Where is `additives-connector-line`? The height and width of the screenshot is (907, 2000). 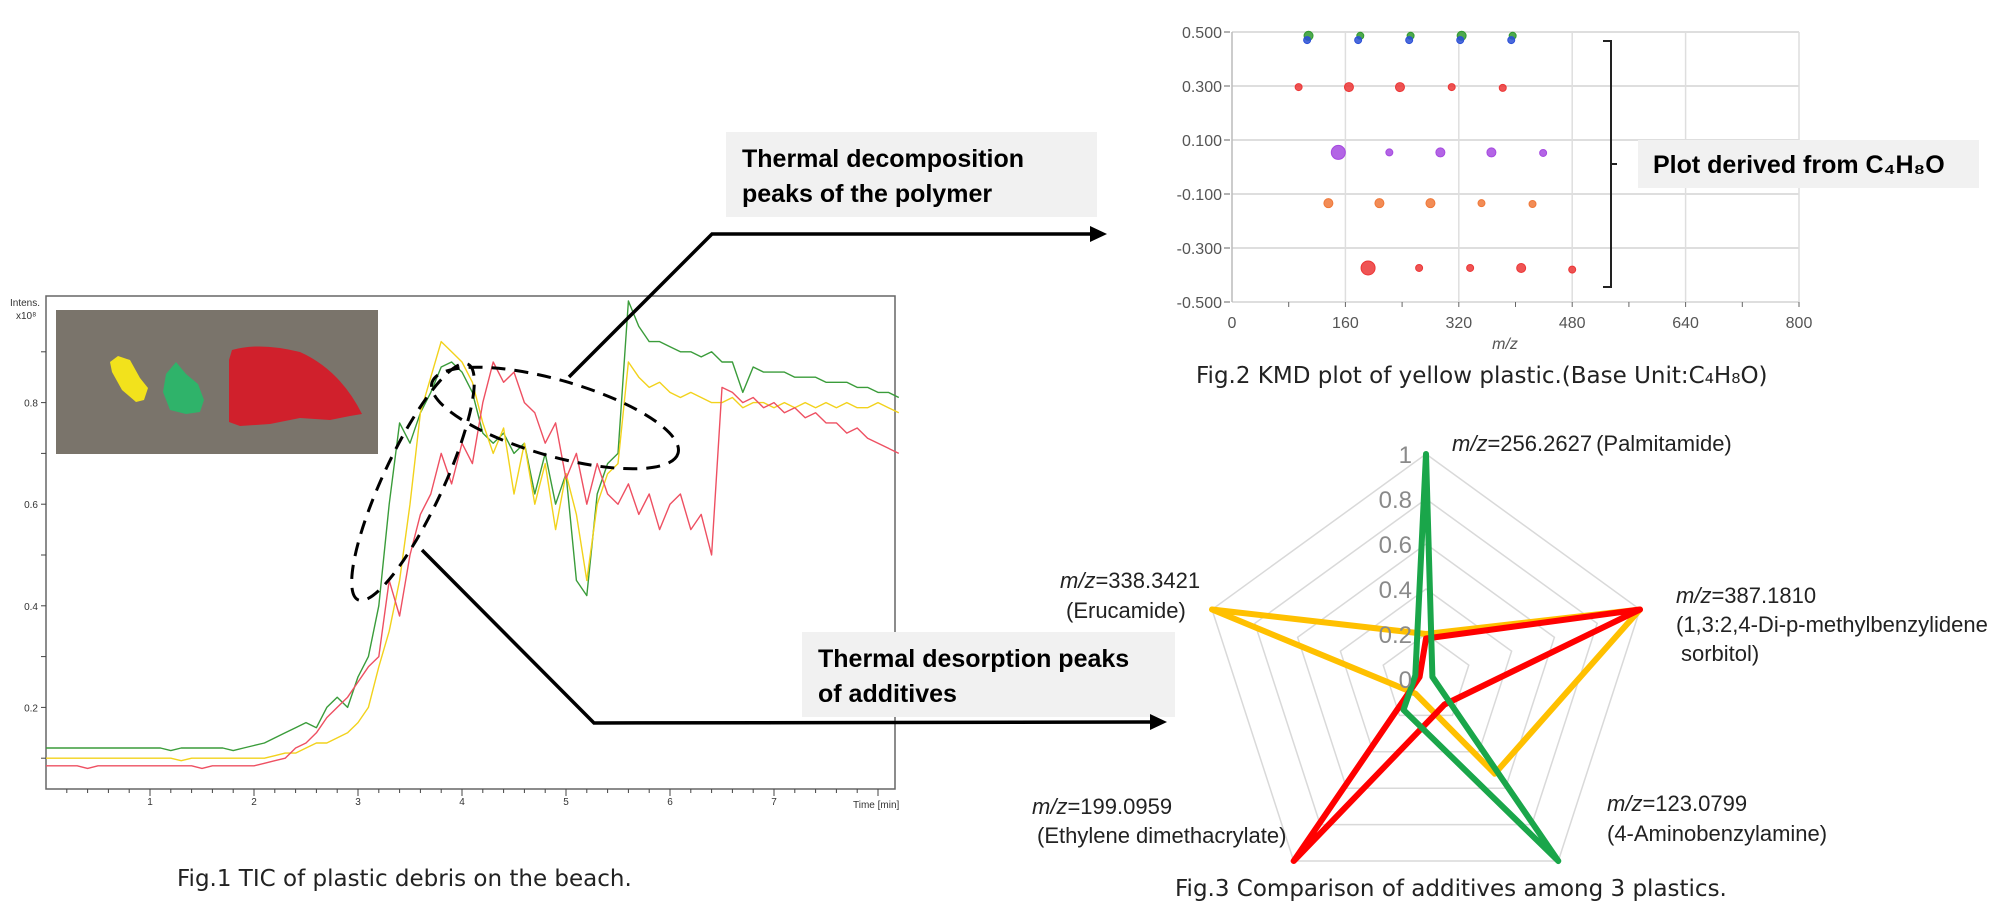 additives-connector-line is located at coordinates (786, 636).